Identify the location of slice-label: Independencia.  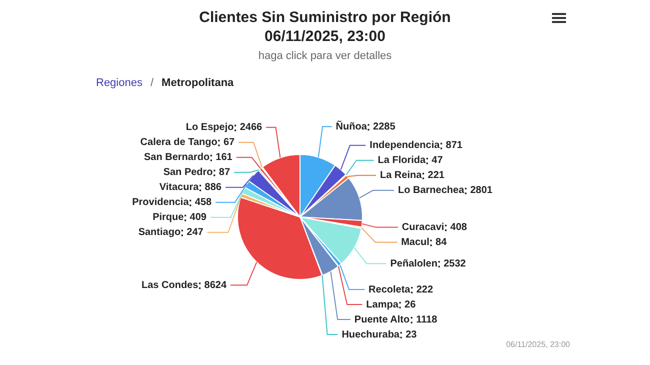
(405, 146).